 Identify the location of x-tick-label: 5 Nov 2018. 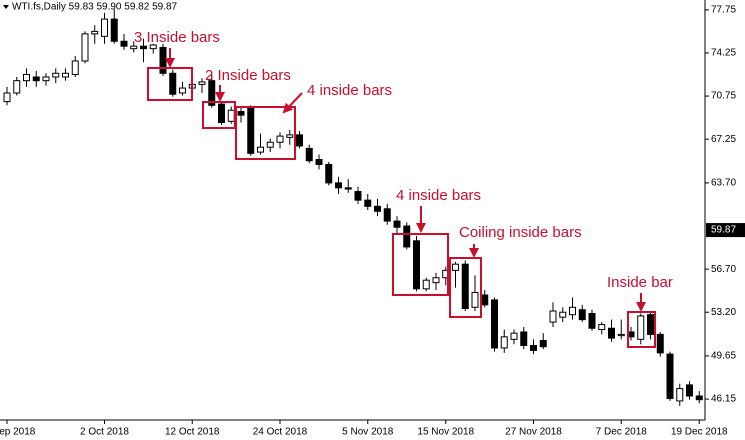
(368, 432).